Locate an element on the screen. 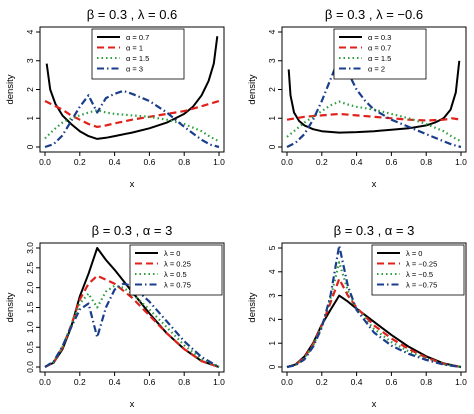 The width and height of the screenshot is (474, 414). legend-label: α = 3 is located at coordinates (134, 69).